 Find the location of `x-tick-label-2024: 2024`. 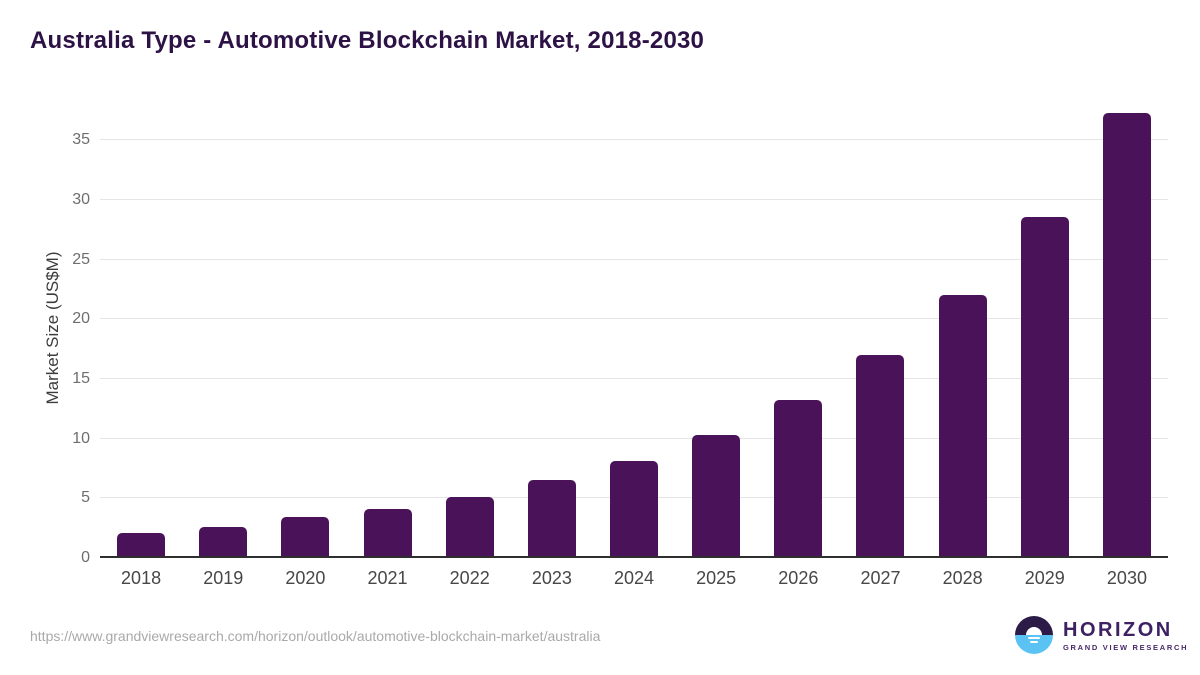

x-tick-label-2024: 2024 is located at coordinates (634, 578).